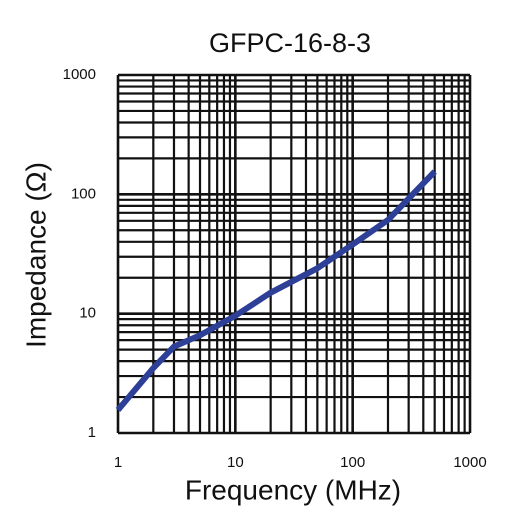  What do you see at coordinates (352, 462) in the screenshot?
I see `x-tick-label: 100` at bounding box center [352, 462].